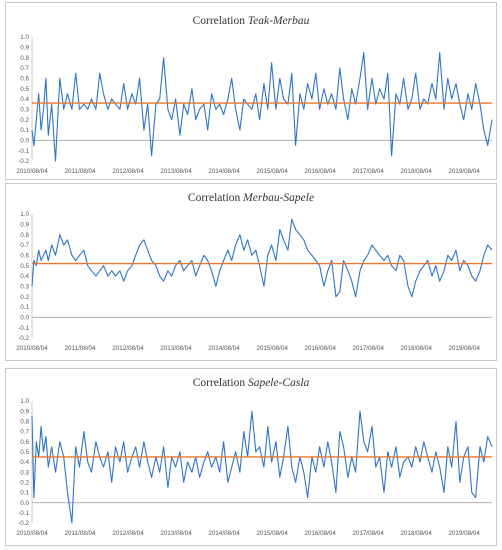 The width and height of the screenshot is (502, 550). I want to click on chart-title: Correlation Sapele-Casla, so click(251, 383).